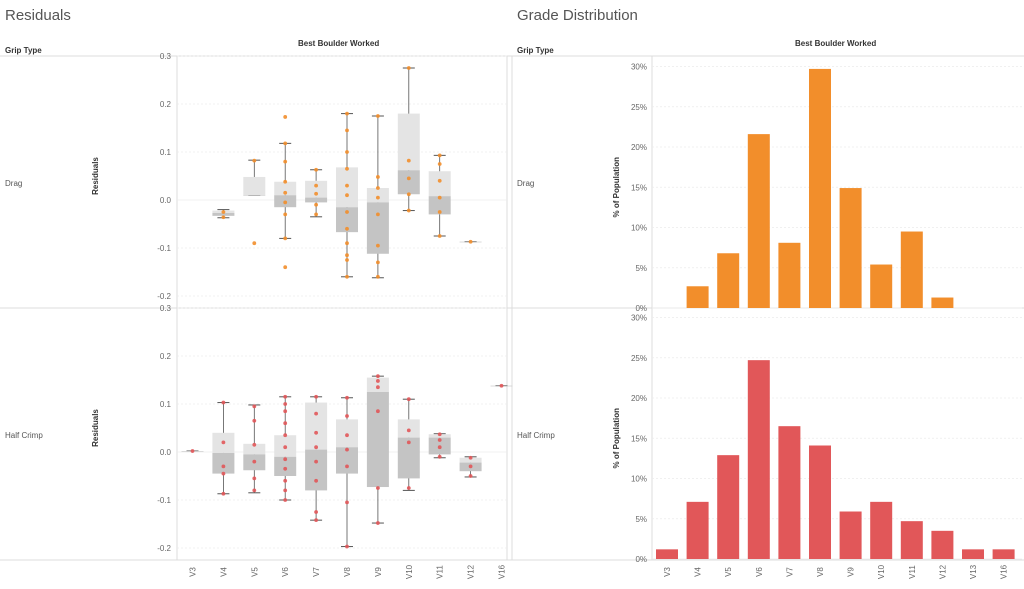 Image resolution: width=1024 pixels, height=589 pixels. I want to click on grade-bar-half-crimp-V7, so click(789, 492).